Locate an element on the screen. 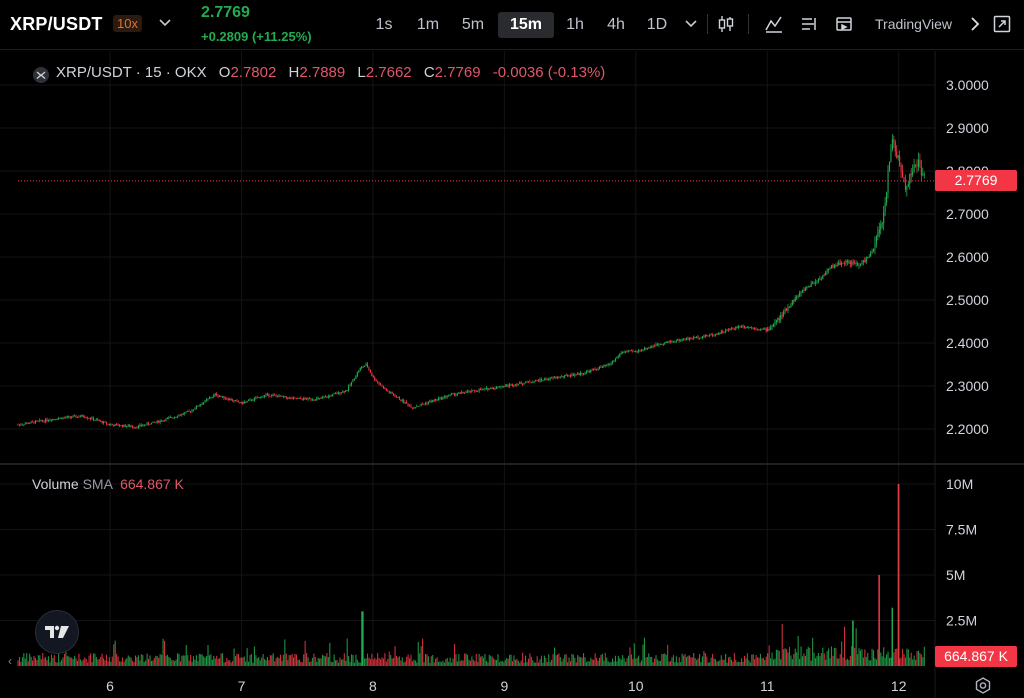 The width and height of the screenshot is (1024, 698). tradingview-logo-icon is located at coordinates (57, 632).